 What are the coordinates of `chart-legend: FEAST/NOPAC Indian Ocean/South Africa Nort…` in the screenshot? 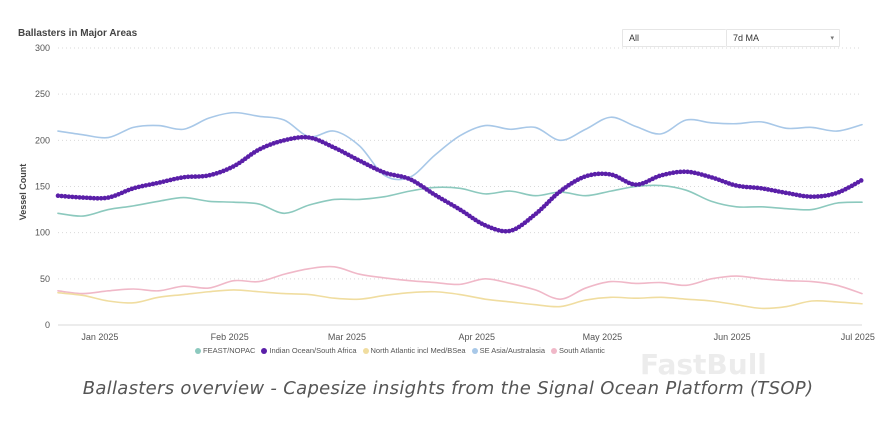 It's located at (485, 350).